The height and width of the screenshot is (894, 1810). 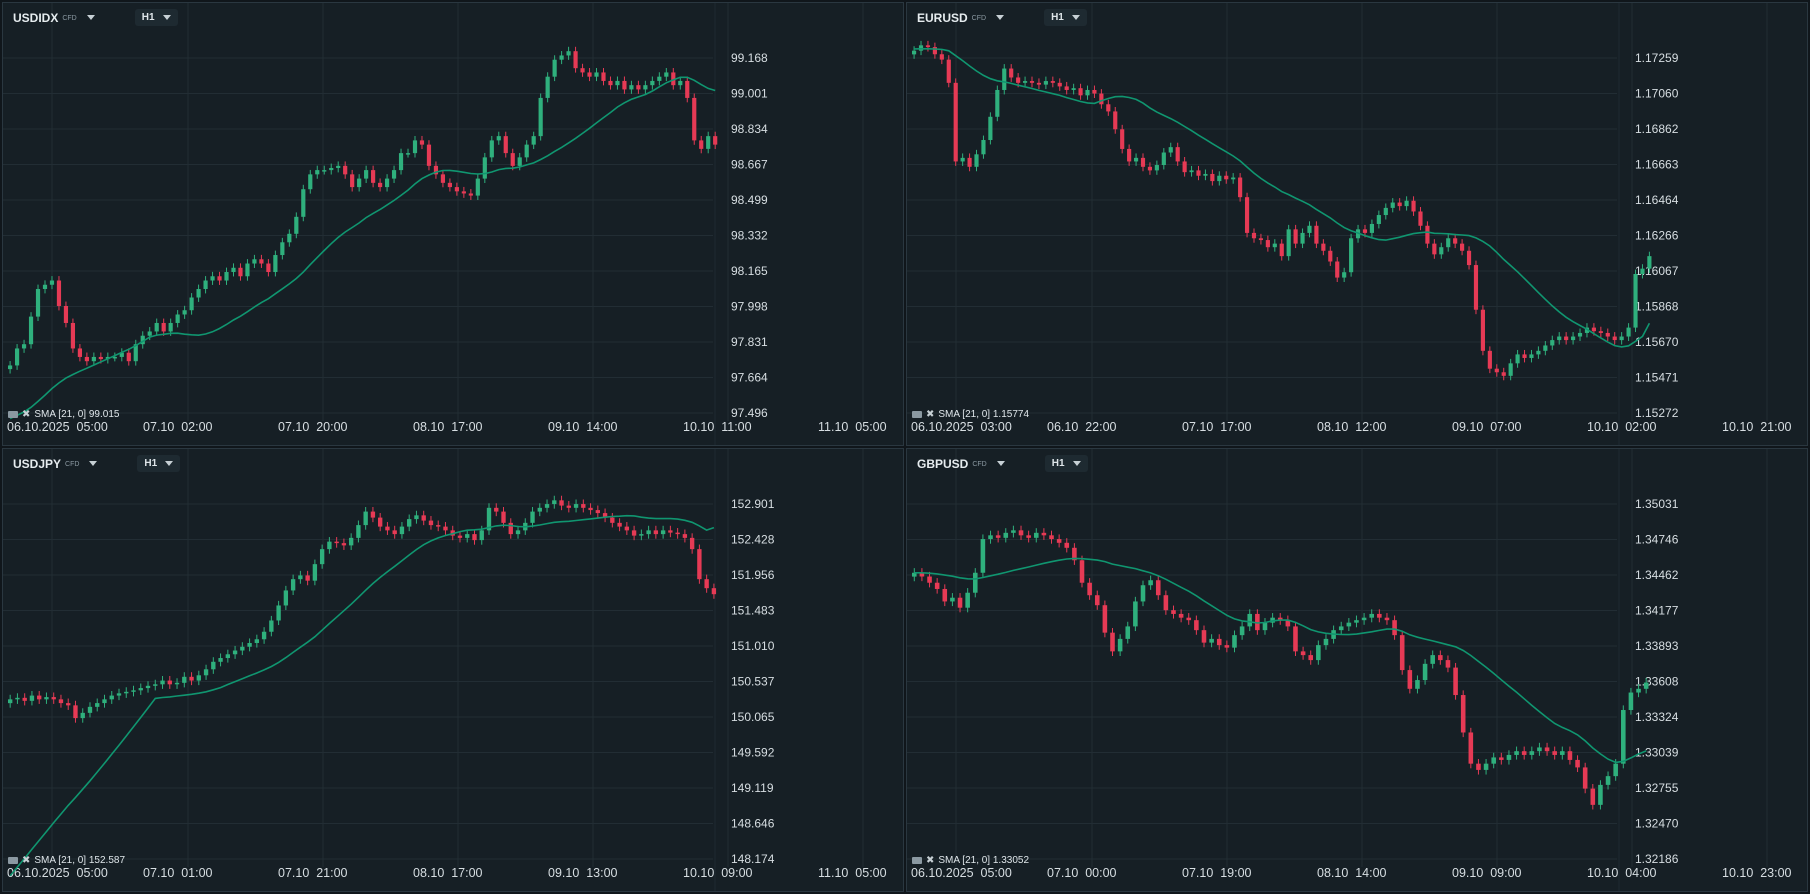 What do you see at coordinates (54, 18) in the screenshot?
I see `symbol-selector: USDIDX CFD` at bounding box center [54, 18].